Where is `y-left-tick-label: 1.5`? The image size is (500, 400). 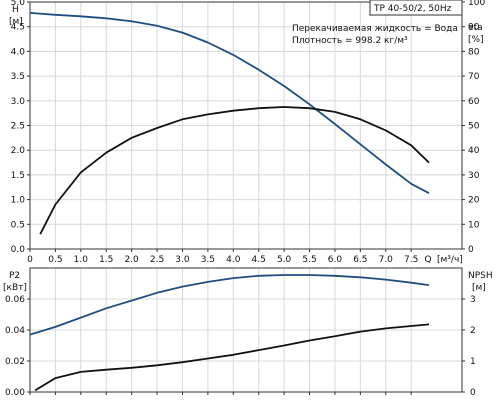 y-left-tick-label: 1.5 is located at coordinates (18, 176).